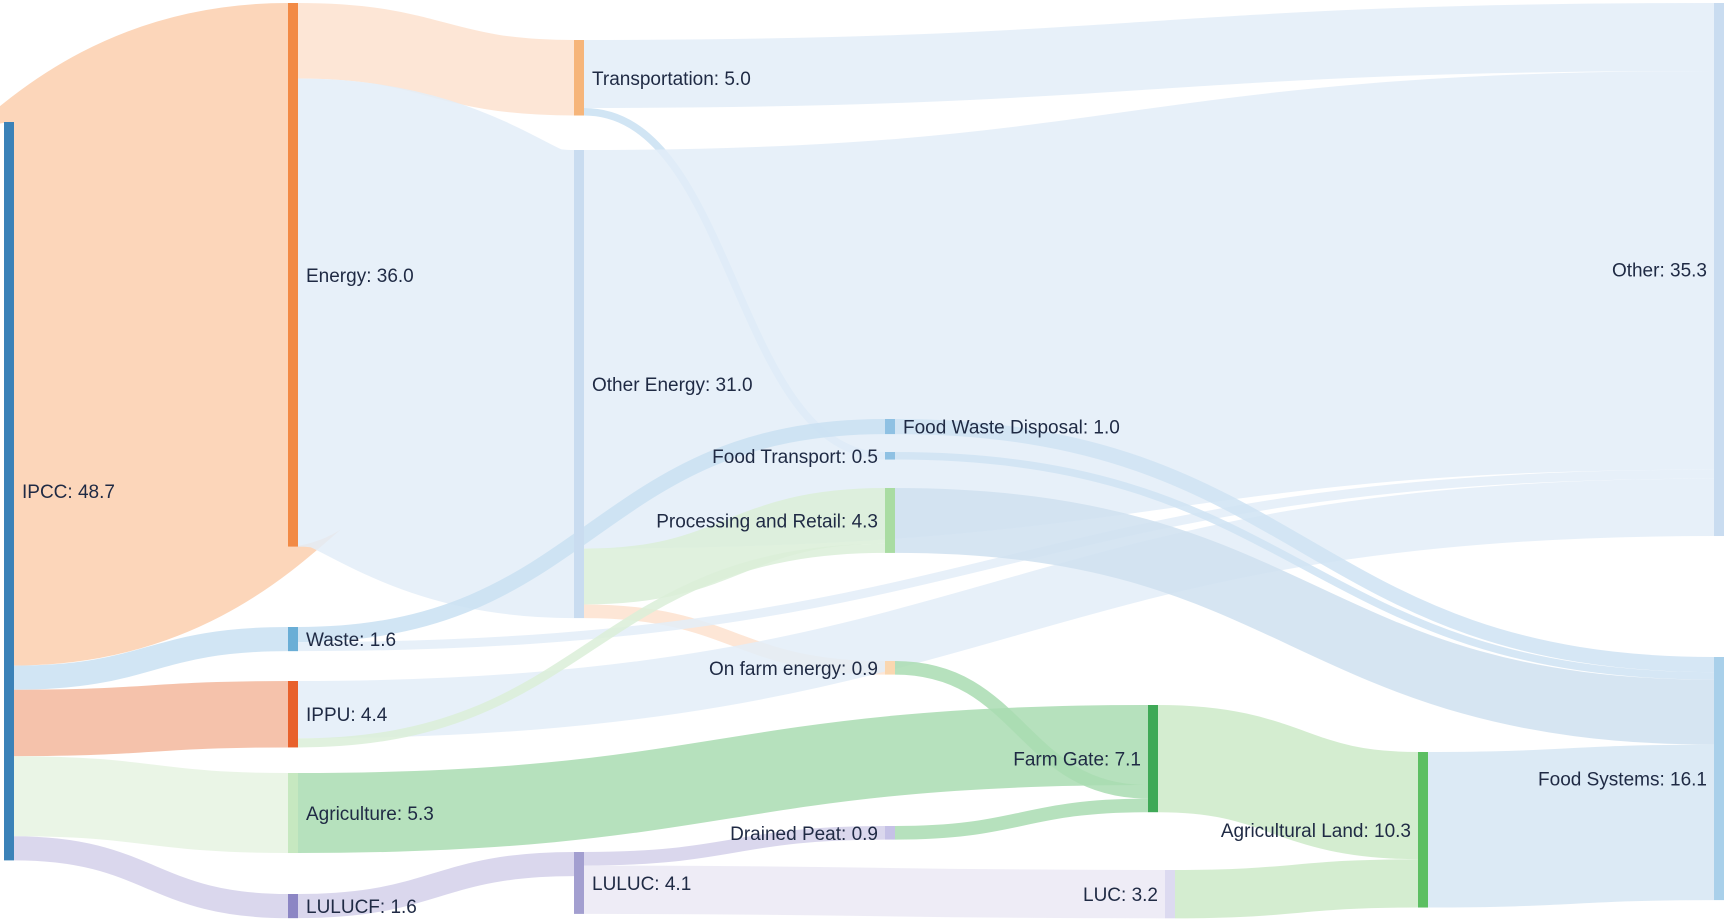 The width and height of the screenshot is (1725, 920). I want to click on link-energy-to-other_energy, so click(436, 348).